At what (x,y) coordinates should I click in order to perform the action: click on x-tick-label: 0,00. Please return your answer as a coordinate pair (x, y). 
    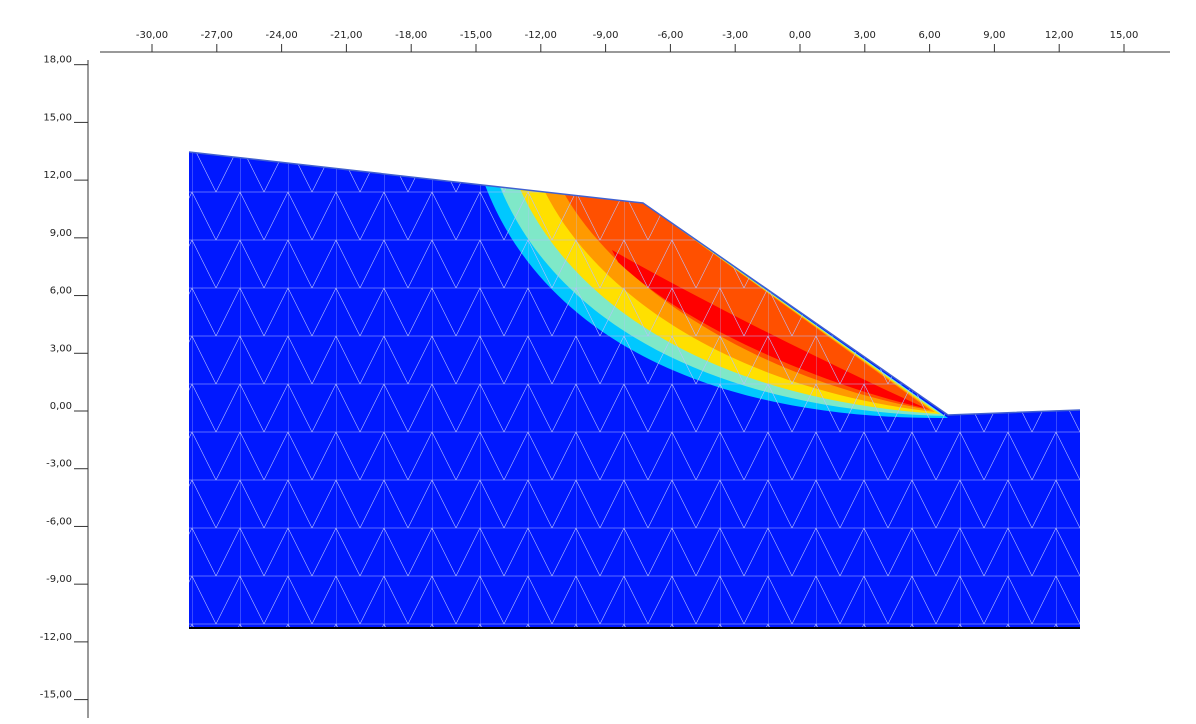
    Looking at the image, I should click on (800, 35).